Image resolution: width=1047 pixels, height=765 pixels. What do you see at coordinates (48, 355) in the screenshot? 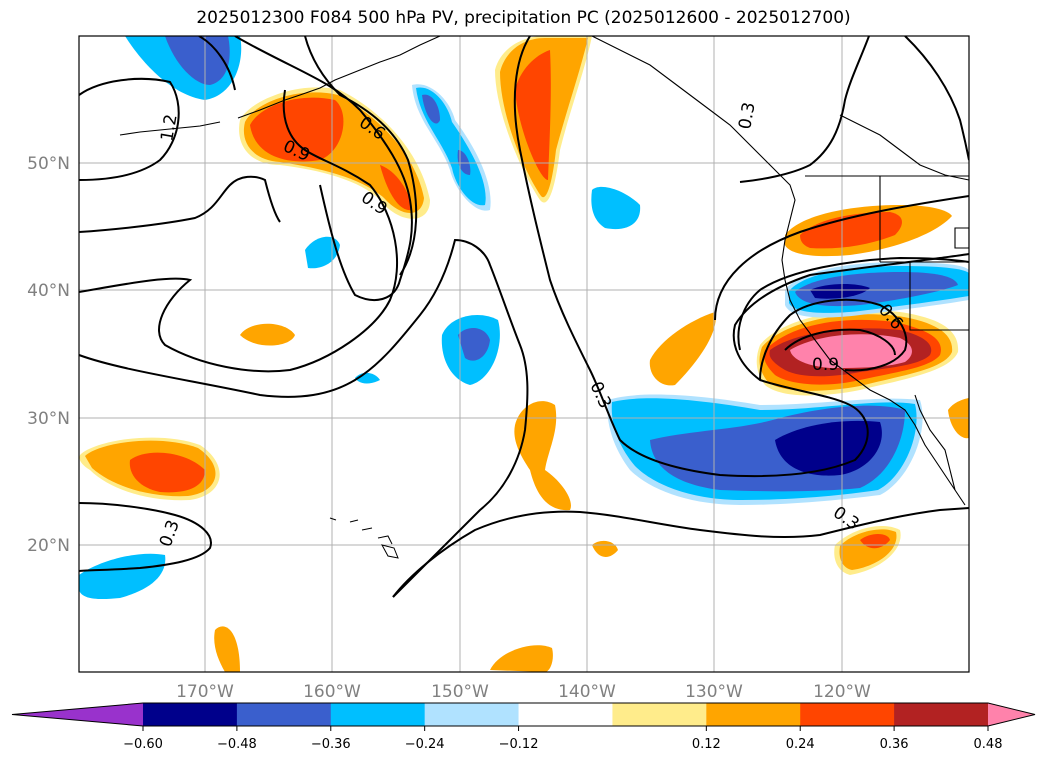
I see `latitude-labels: 50°N 40°N 30°N 20°N` at bounding box center [48, 355].